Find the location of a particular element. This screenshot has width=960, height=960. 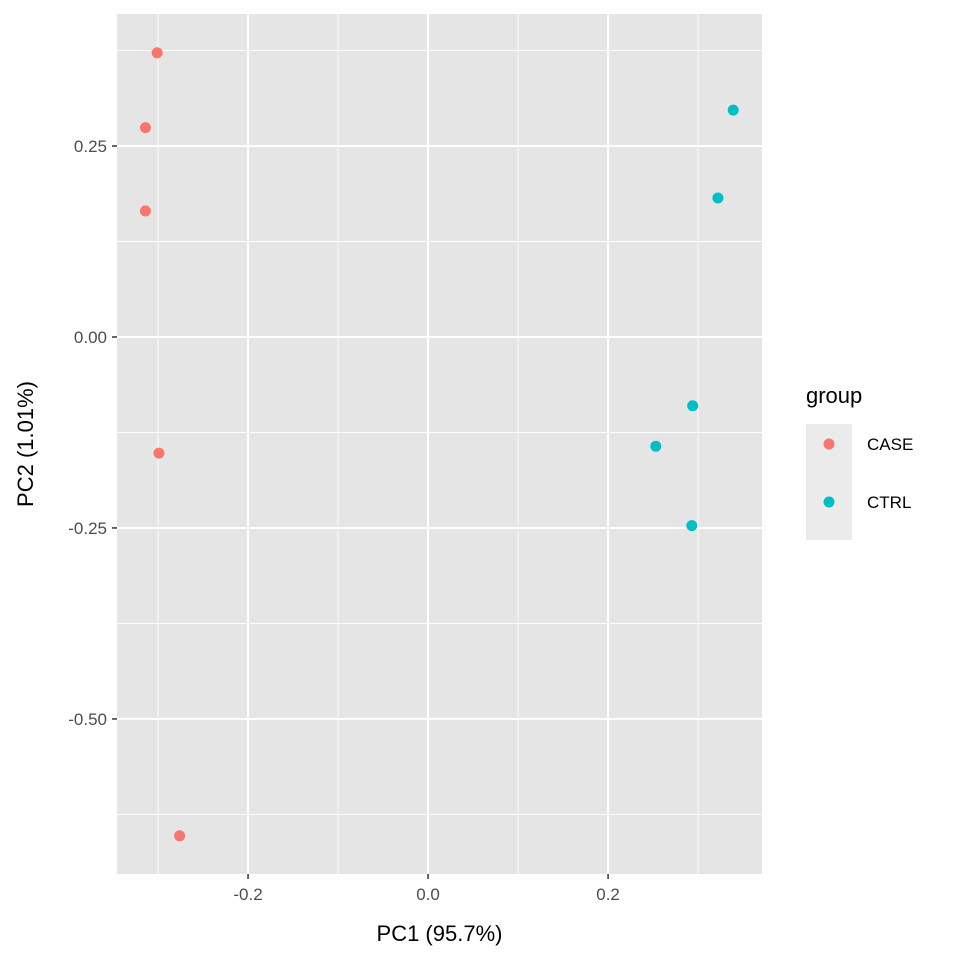

y-tick-label: 0.00 is located at coordinates (90, 337).